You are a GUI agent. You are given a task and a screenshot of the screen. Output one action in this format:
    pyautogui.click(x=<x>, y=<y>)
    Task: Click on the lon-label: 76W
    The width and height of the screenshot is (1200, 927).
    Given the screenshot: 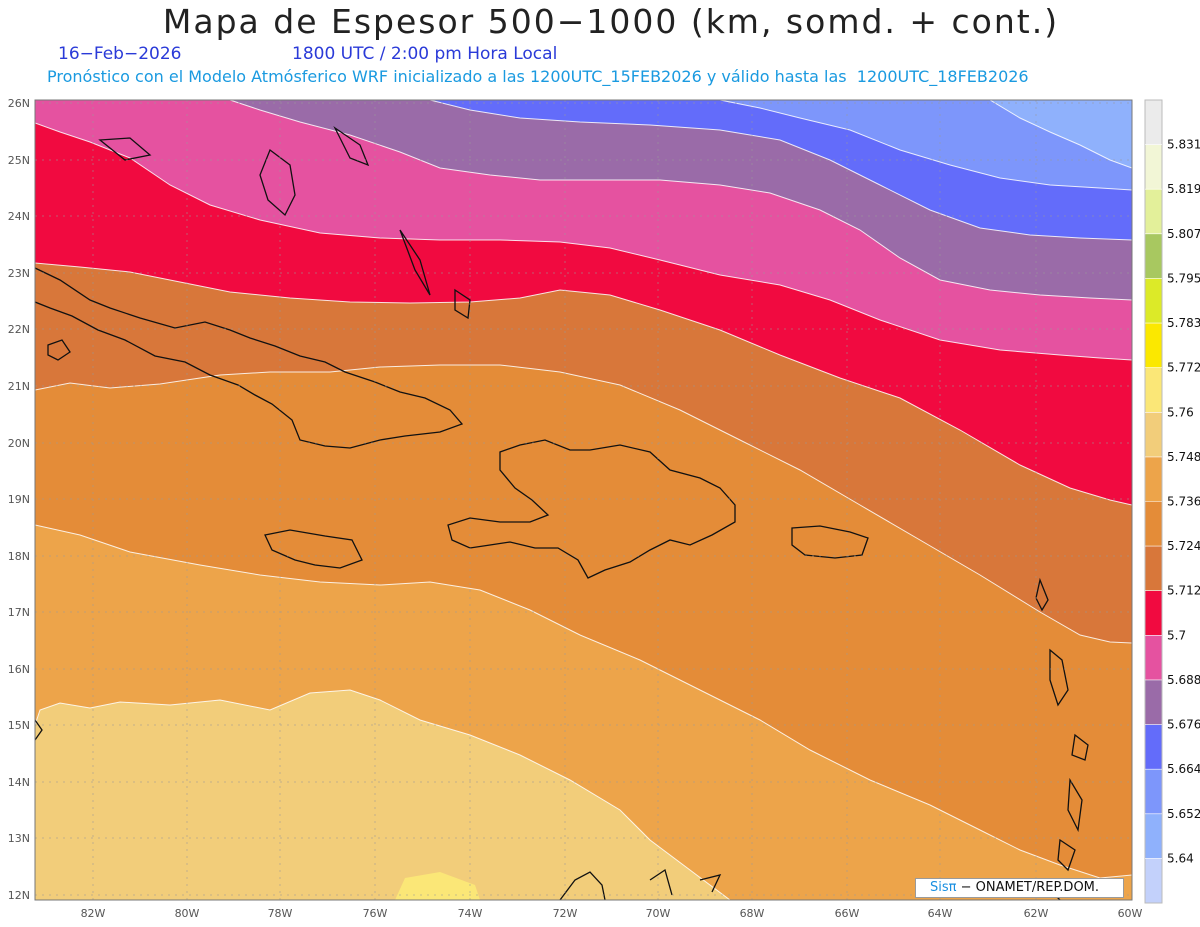 What is the action you would take?
    pyautogui.click(x=375, y=913)
    